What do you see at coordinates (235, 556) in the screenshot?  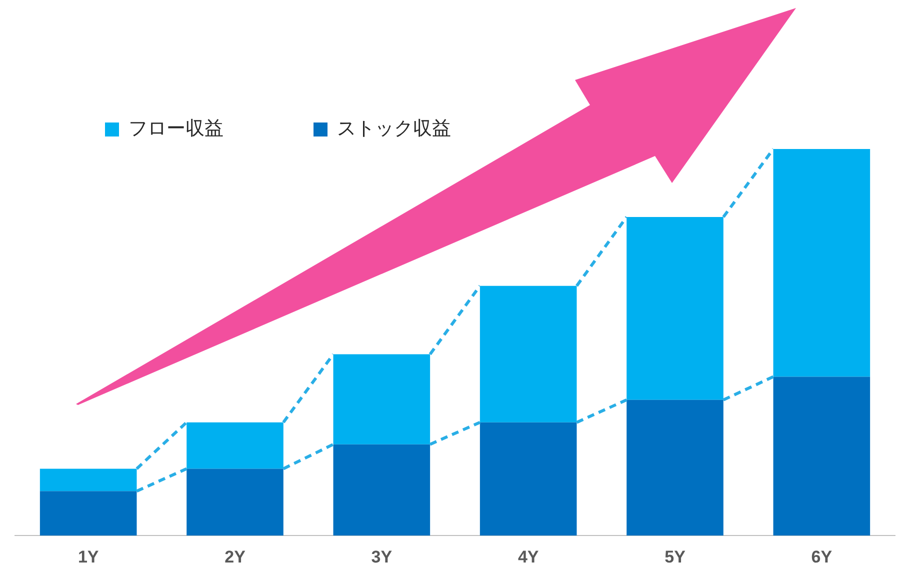 I see `x-tick-label: 2Y` at bounding box center [235, 556].